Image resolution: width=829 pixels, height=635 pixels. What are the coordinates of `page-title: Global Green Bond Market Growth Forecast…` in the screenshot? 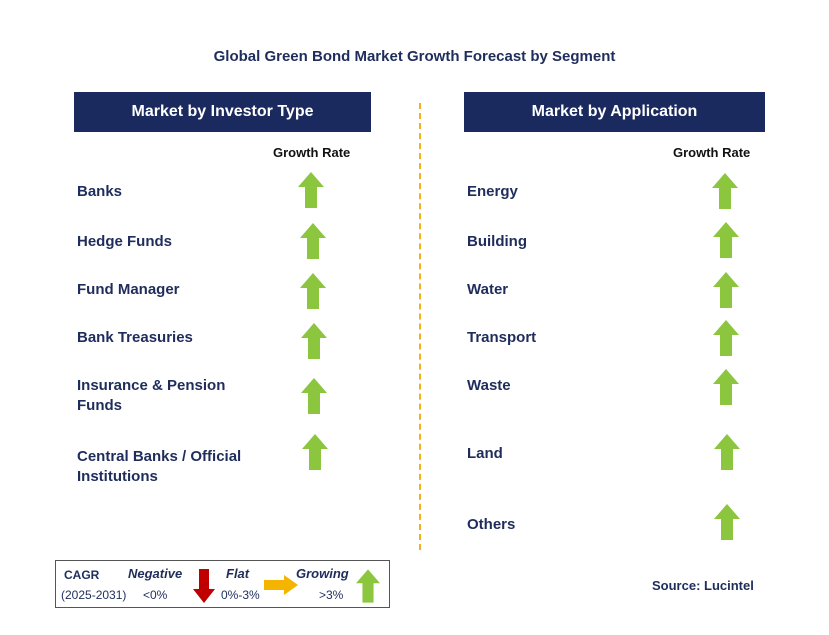 It's located at (414, 56).